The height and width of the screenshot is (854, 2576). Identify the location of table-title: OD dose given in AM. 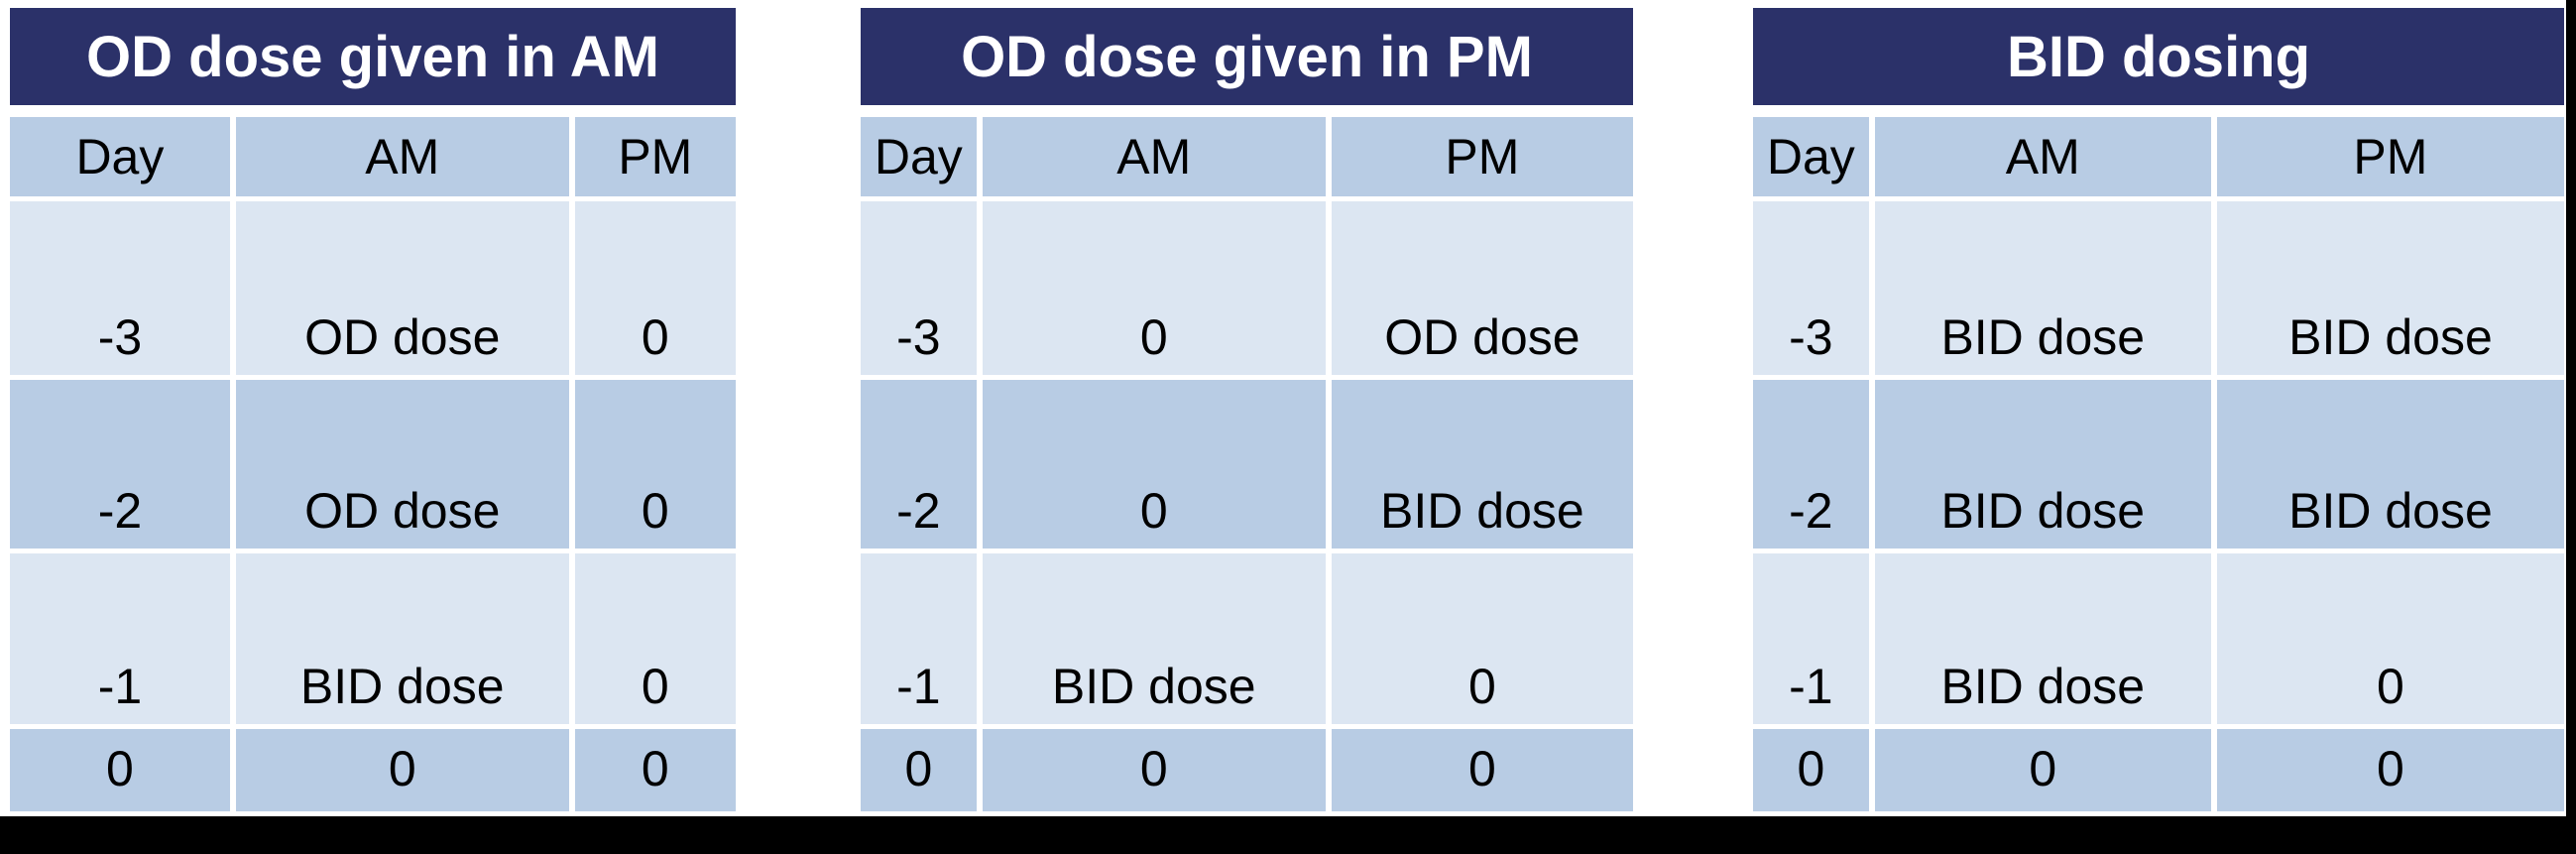
(373, 56).